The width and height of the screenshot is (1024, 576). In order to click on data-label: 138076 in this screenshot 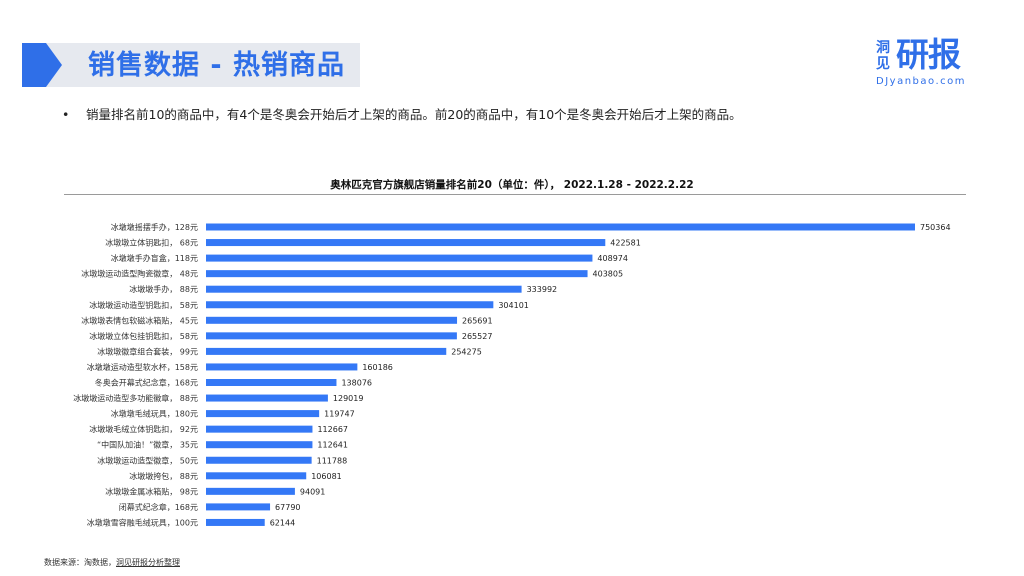, I will do `click(356, 383)`.